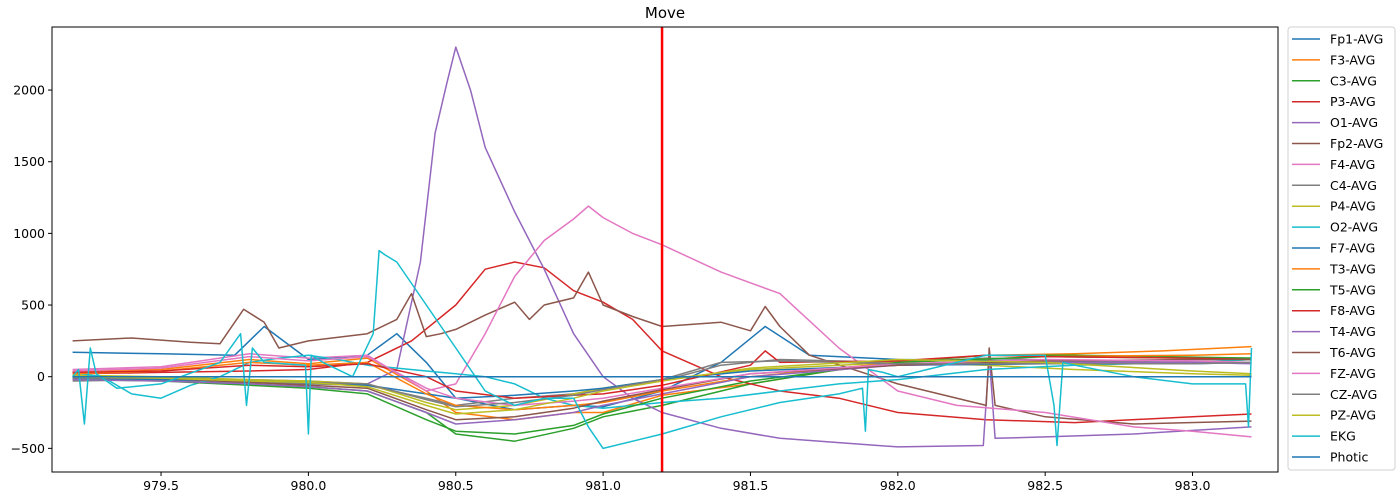  What do you see at coordinates (1352, 164) in the screenshot?
I see `legend-label: F4-AVG` at bounding box center [1352, 164].